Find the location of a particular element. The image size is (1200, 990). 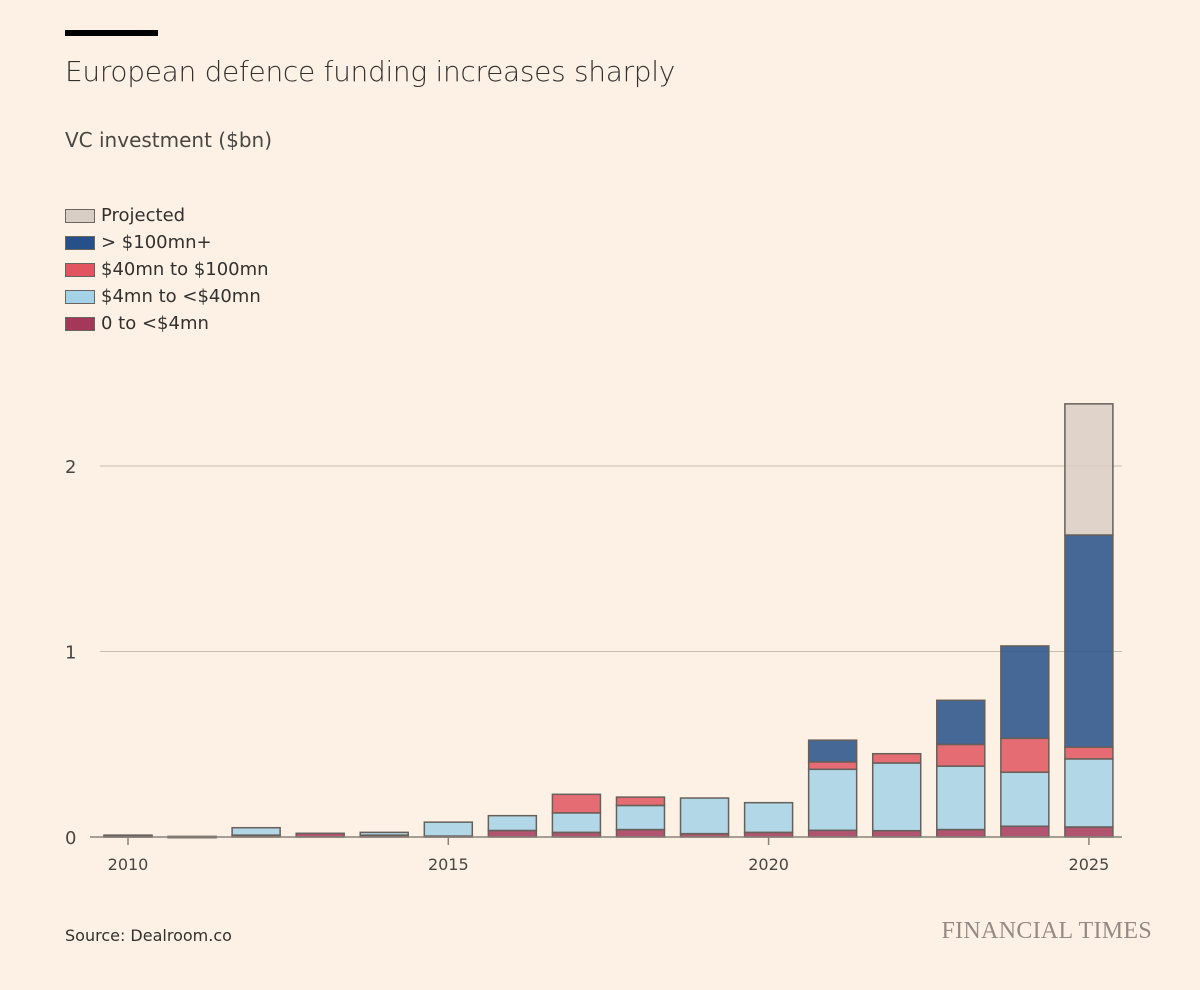

source-note: Source: Dealroom.co is located at coordinates (148, 935).